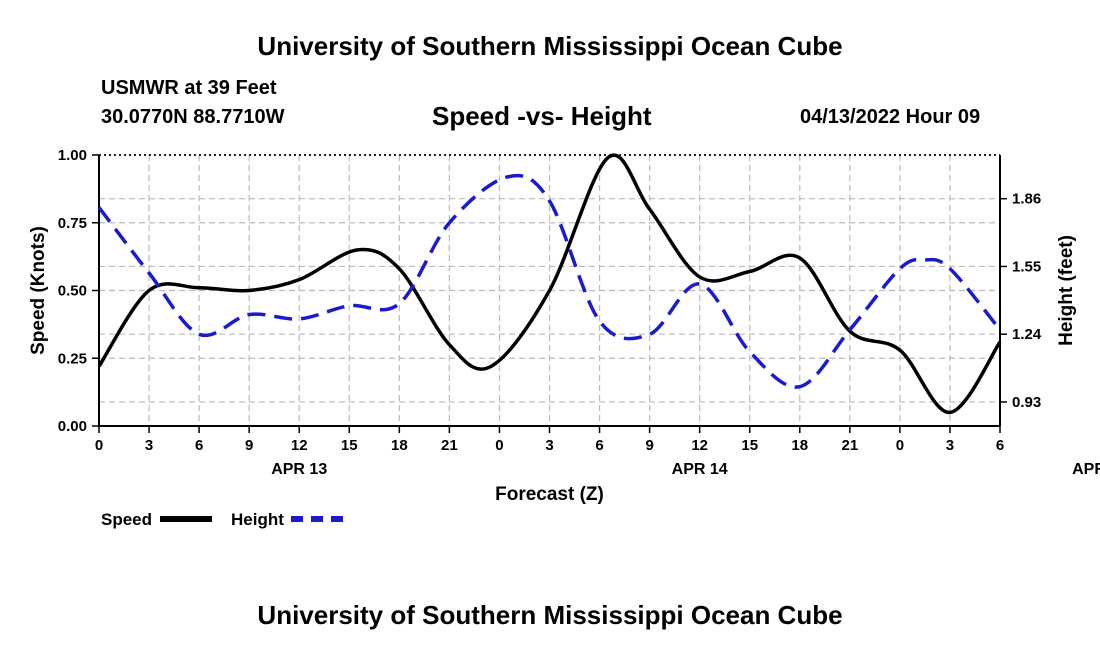 The height and width of the screenshot is (650, 1100). I want to click on x-axis-title: Forecast (Z), so click(549, 494).